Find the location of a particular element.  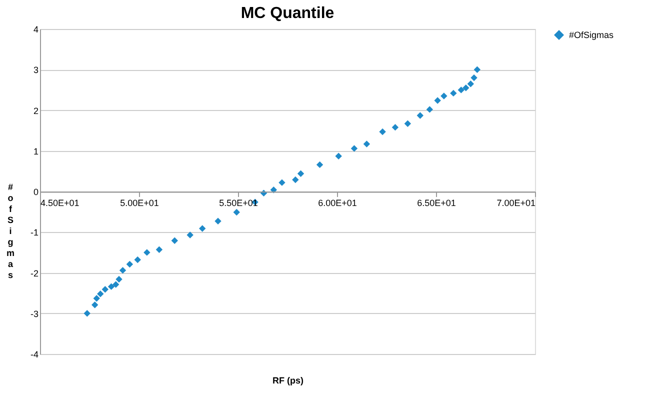

y-tick-label: 0 is located at coordinates (35, 192).